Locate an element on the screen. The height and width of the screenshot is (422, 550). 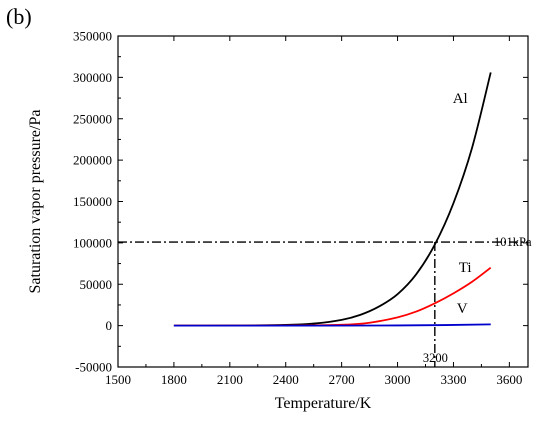
panel-label: (b) is located at coordinates (19, 16).